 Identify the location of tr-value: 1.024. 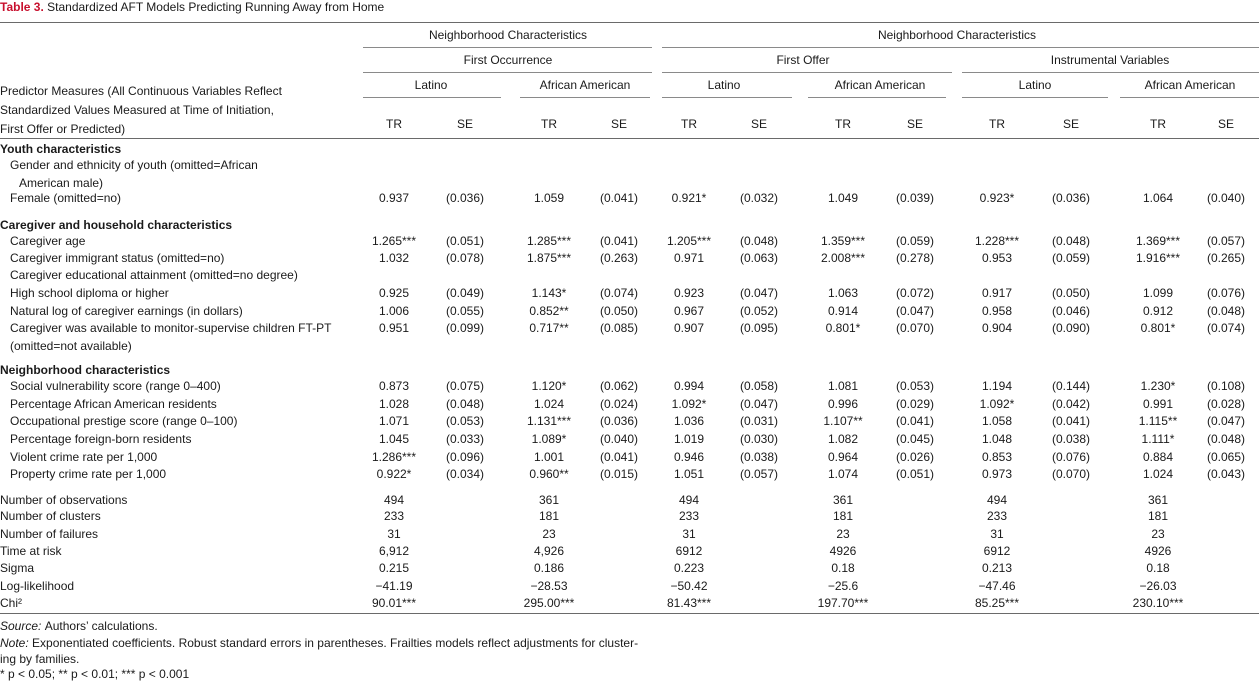
(1158, 474).